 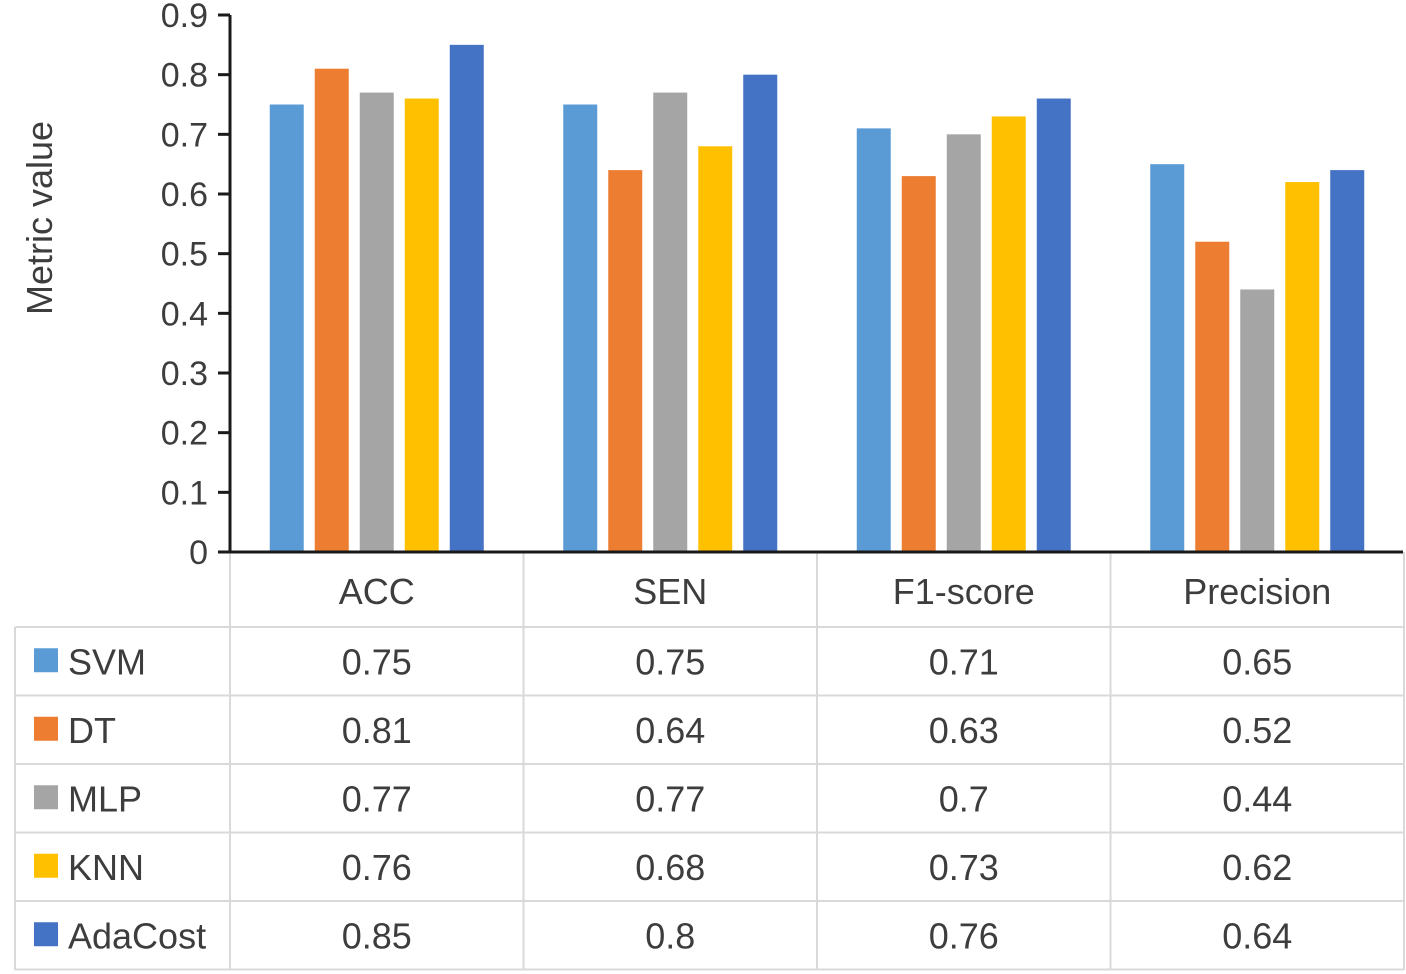 What do you see at coordinates (625, 361) in the screenshot?
I see `bar-dt-sen` at bounding box center [625, 361].